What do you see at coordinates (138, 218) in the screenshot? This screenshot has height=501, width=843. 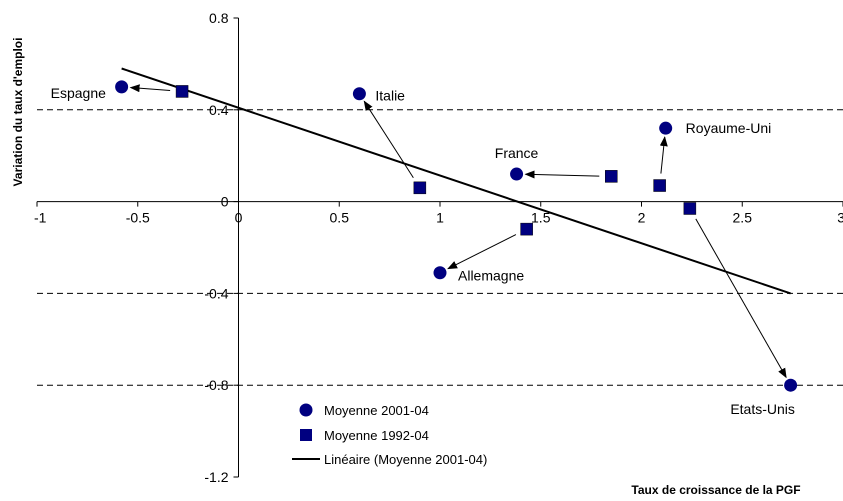 I see `x-tick-label: -0.5` at bounding box center [138, 218].